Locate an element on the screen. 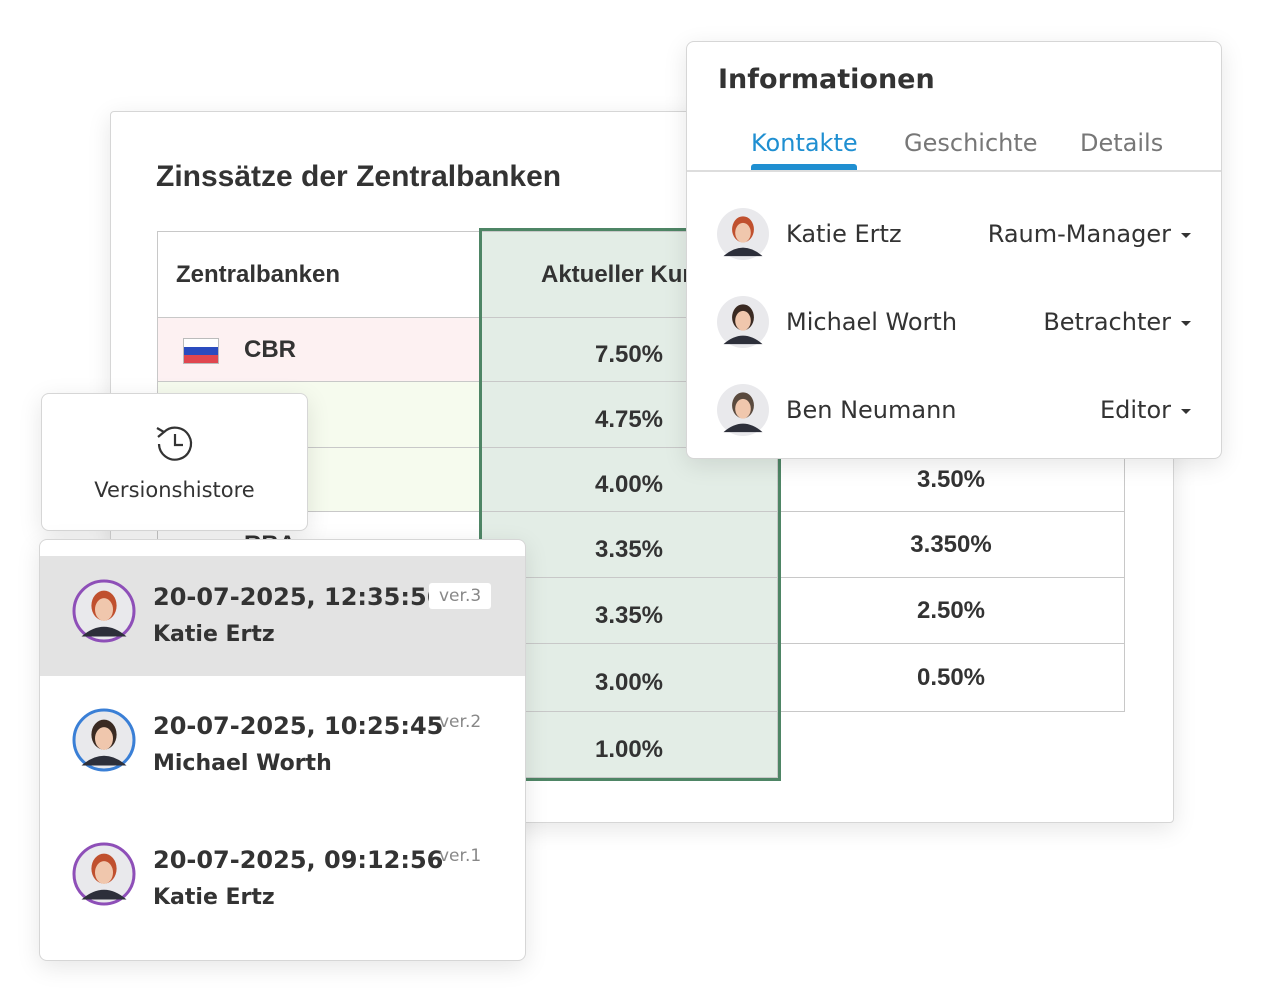 This screenshot has width=1280, height=1000. contact-name: Ben Neumann is located at coordinates (871, 410).